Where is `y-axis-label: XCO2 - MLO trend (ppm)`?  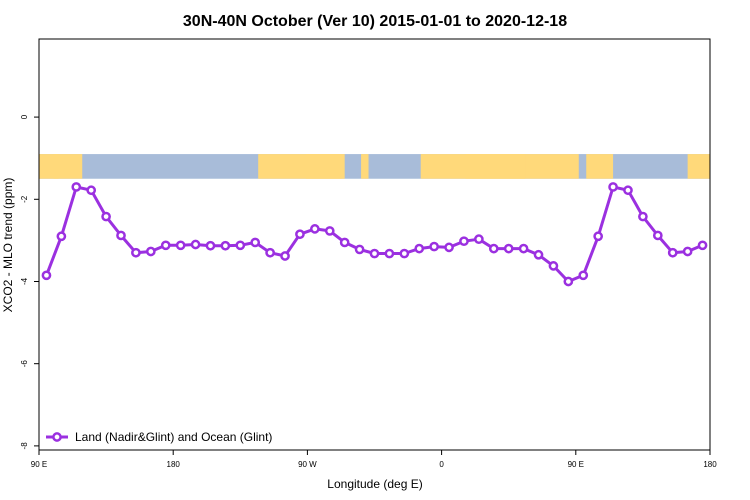
y-axis-label: XCO2 - MLO trend (ppm) is located at coordinates (8, 245).